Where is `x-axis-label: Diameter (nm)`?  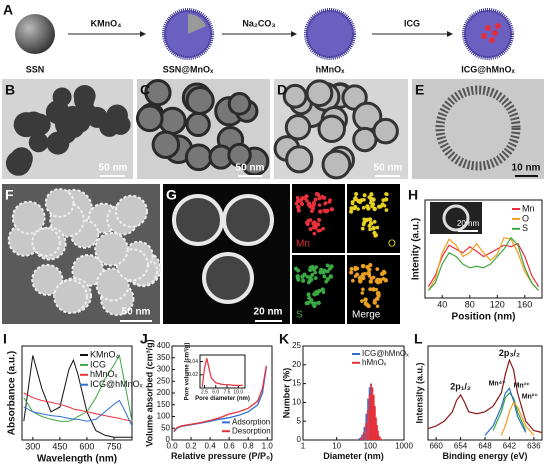 x-axis-label: Diameter (nm) is located at coordinates (353, 456).